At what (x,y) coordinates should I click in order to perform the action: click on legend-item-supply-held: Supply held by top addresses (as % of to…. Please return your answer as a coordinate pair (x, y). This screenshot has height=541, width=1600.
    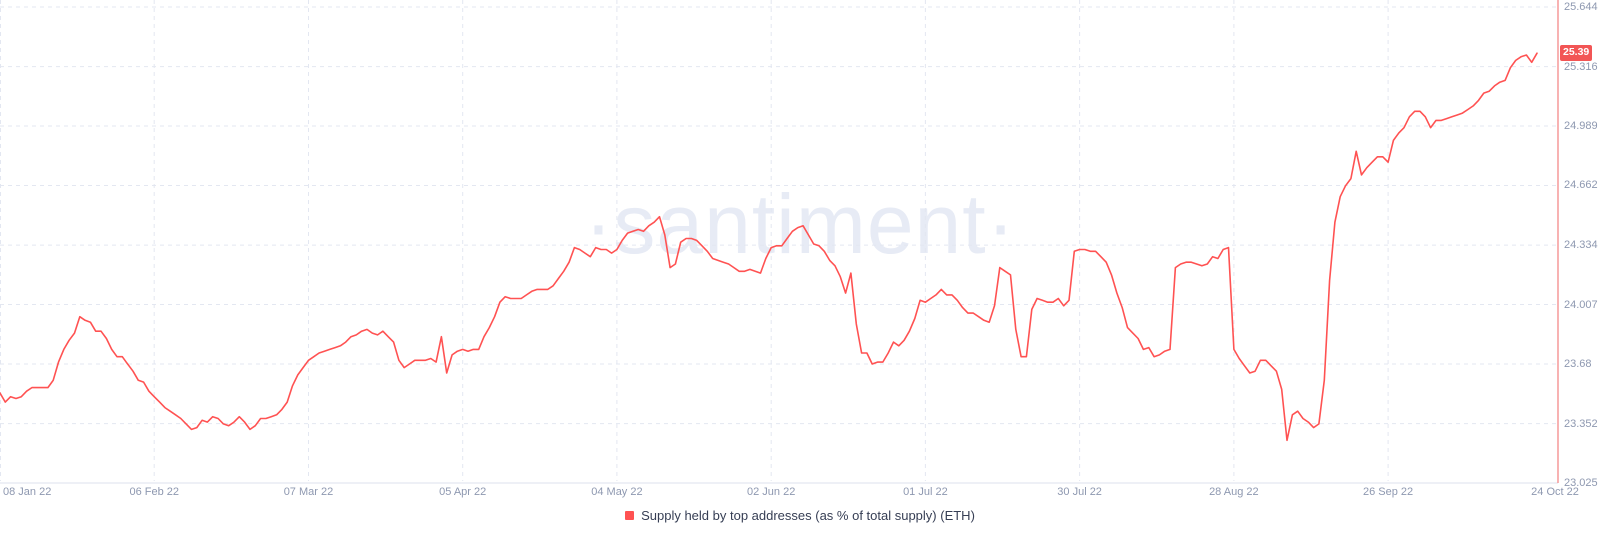
    Looking at the image, I should click on (800, 515).